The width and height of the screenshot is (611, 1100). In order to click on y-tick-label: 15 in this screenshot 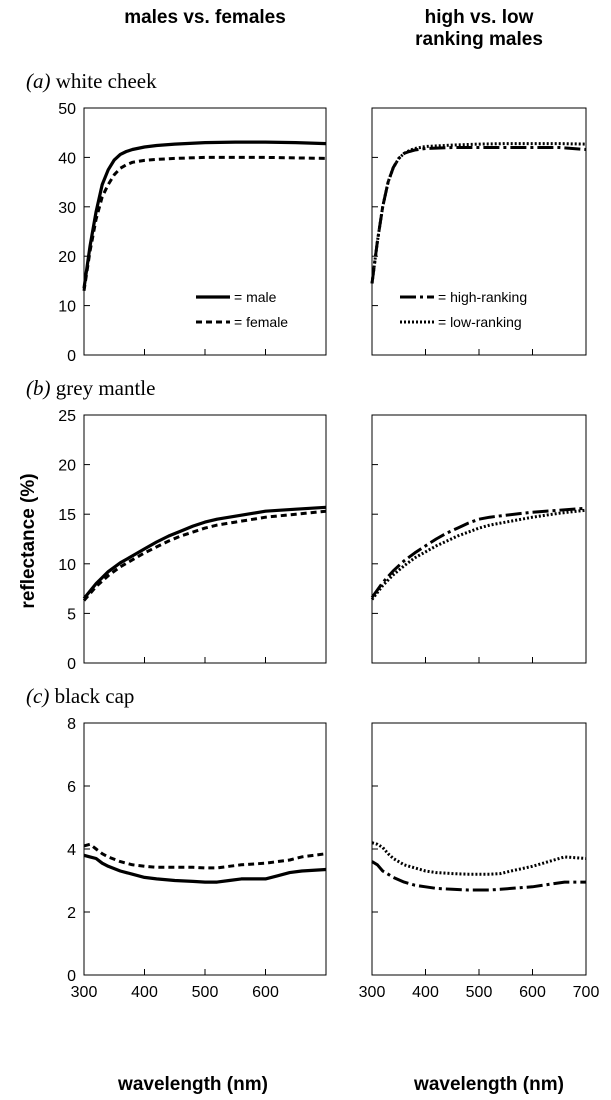, I will do `click(67, 515)`.